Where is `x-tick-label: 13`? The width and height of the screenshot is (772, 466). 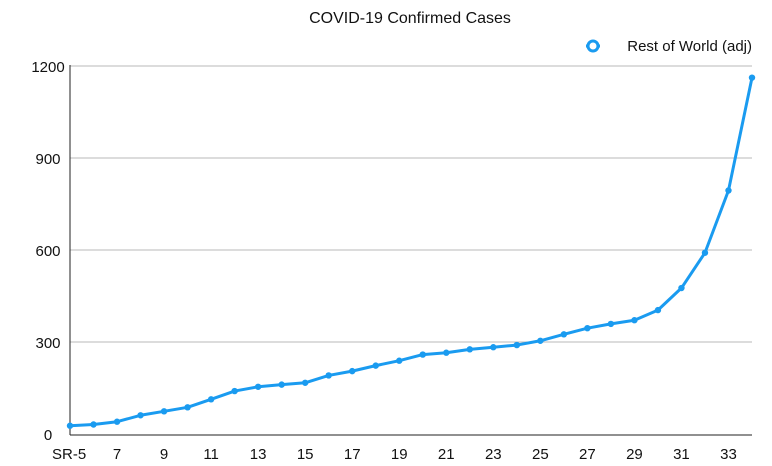 x-tick-label: 13 is located at coordinates (258, 454).